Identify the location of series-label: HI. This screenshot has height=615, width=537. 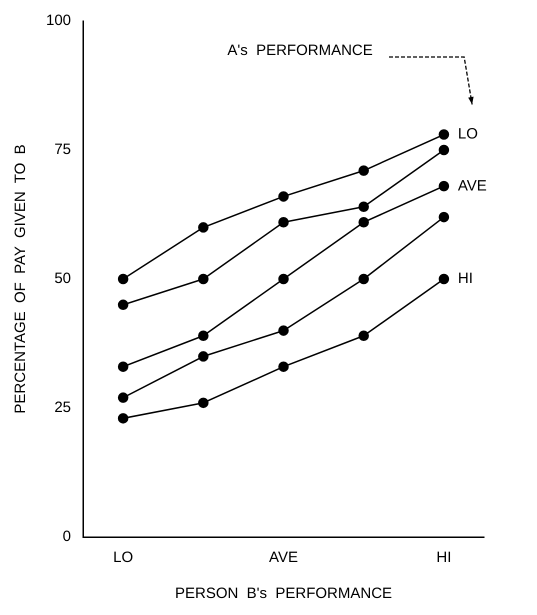
(465, 279).